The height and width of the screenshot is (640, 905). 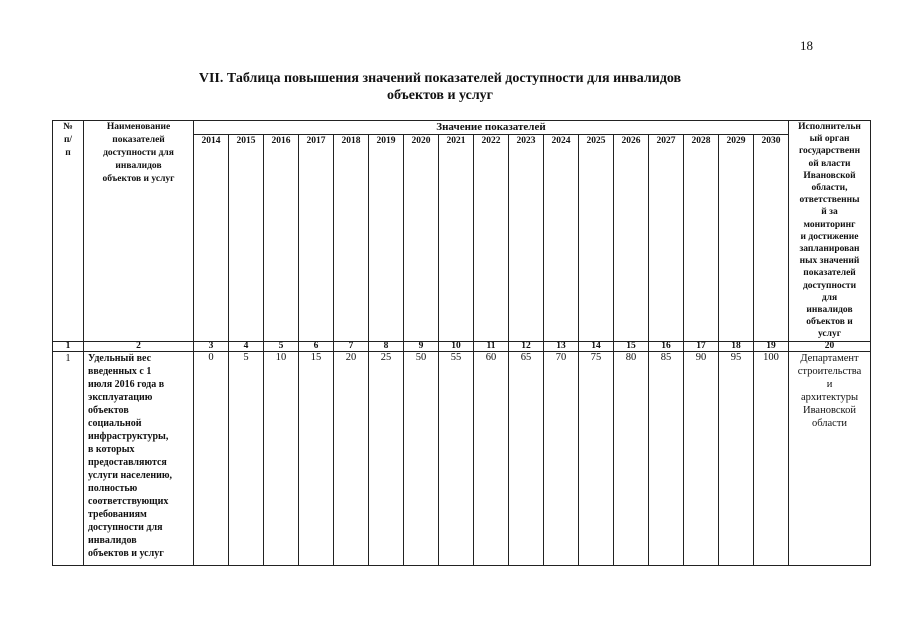 I want to click on column-number-8: 8, so click(x=386, y=346).